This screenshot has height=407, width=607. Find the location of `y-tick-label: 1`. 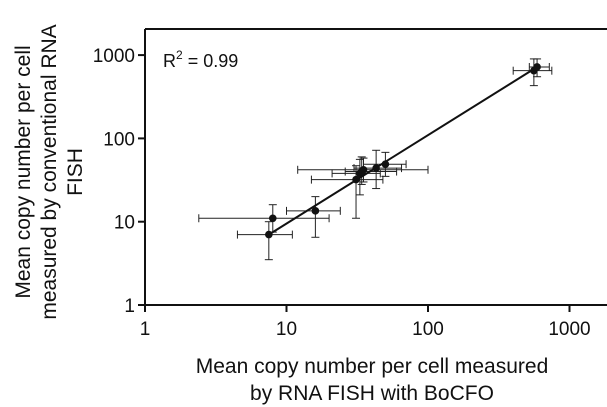

y-tick-label: 1 is located at coordinates (129, 306).